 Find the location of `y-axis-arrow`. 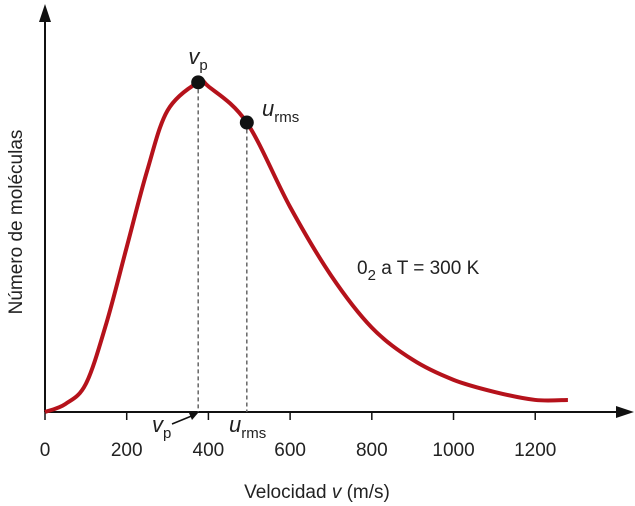

y-axis-arrow is located at coordinates (45, 13).